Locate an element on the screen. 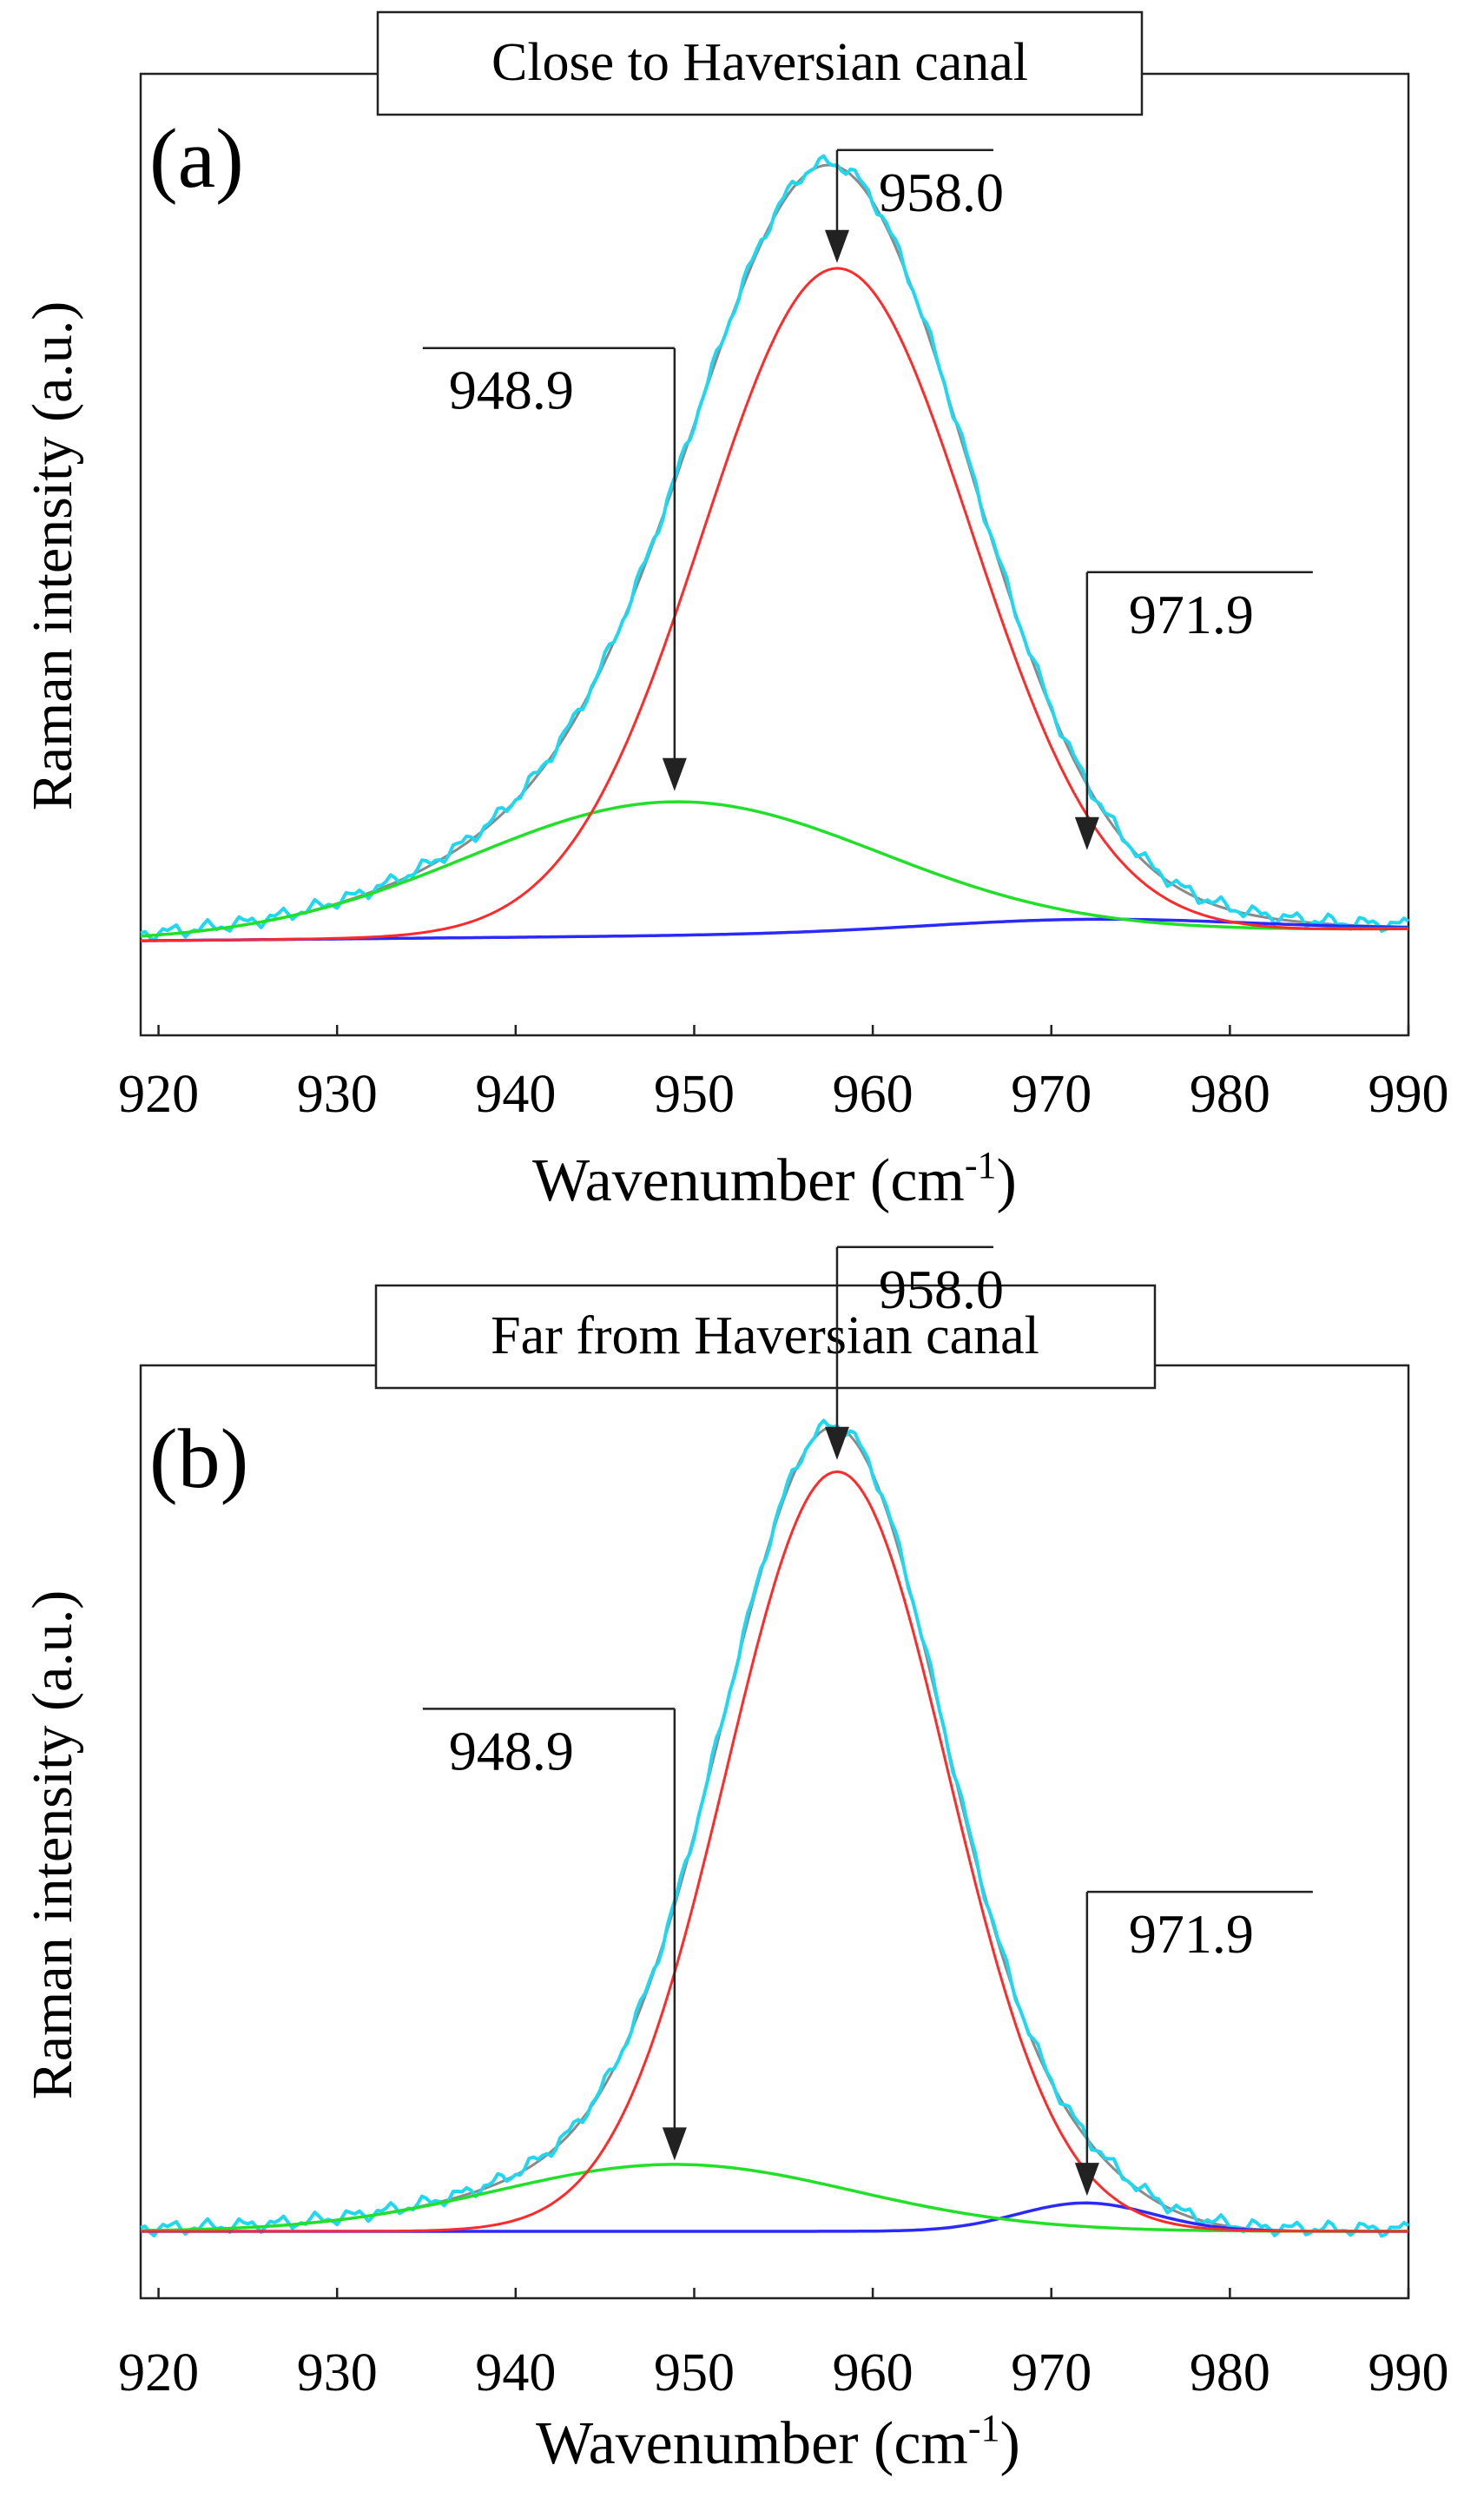 The width and height of the screenshot is (1484, 2498). panel-a-peak-annotation: 958.0 is located at coordinates (914, 206).